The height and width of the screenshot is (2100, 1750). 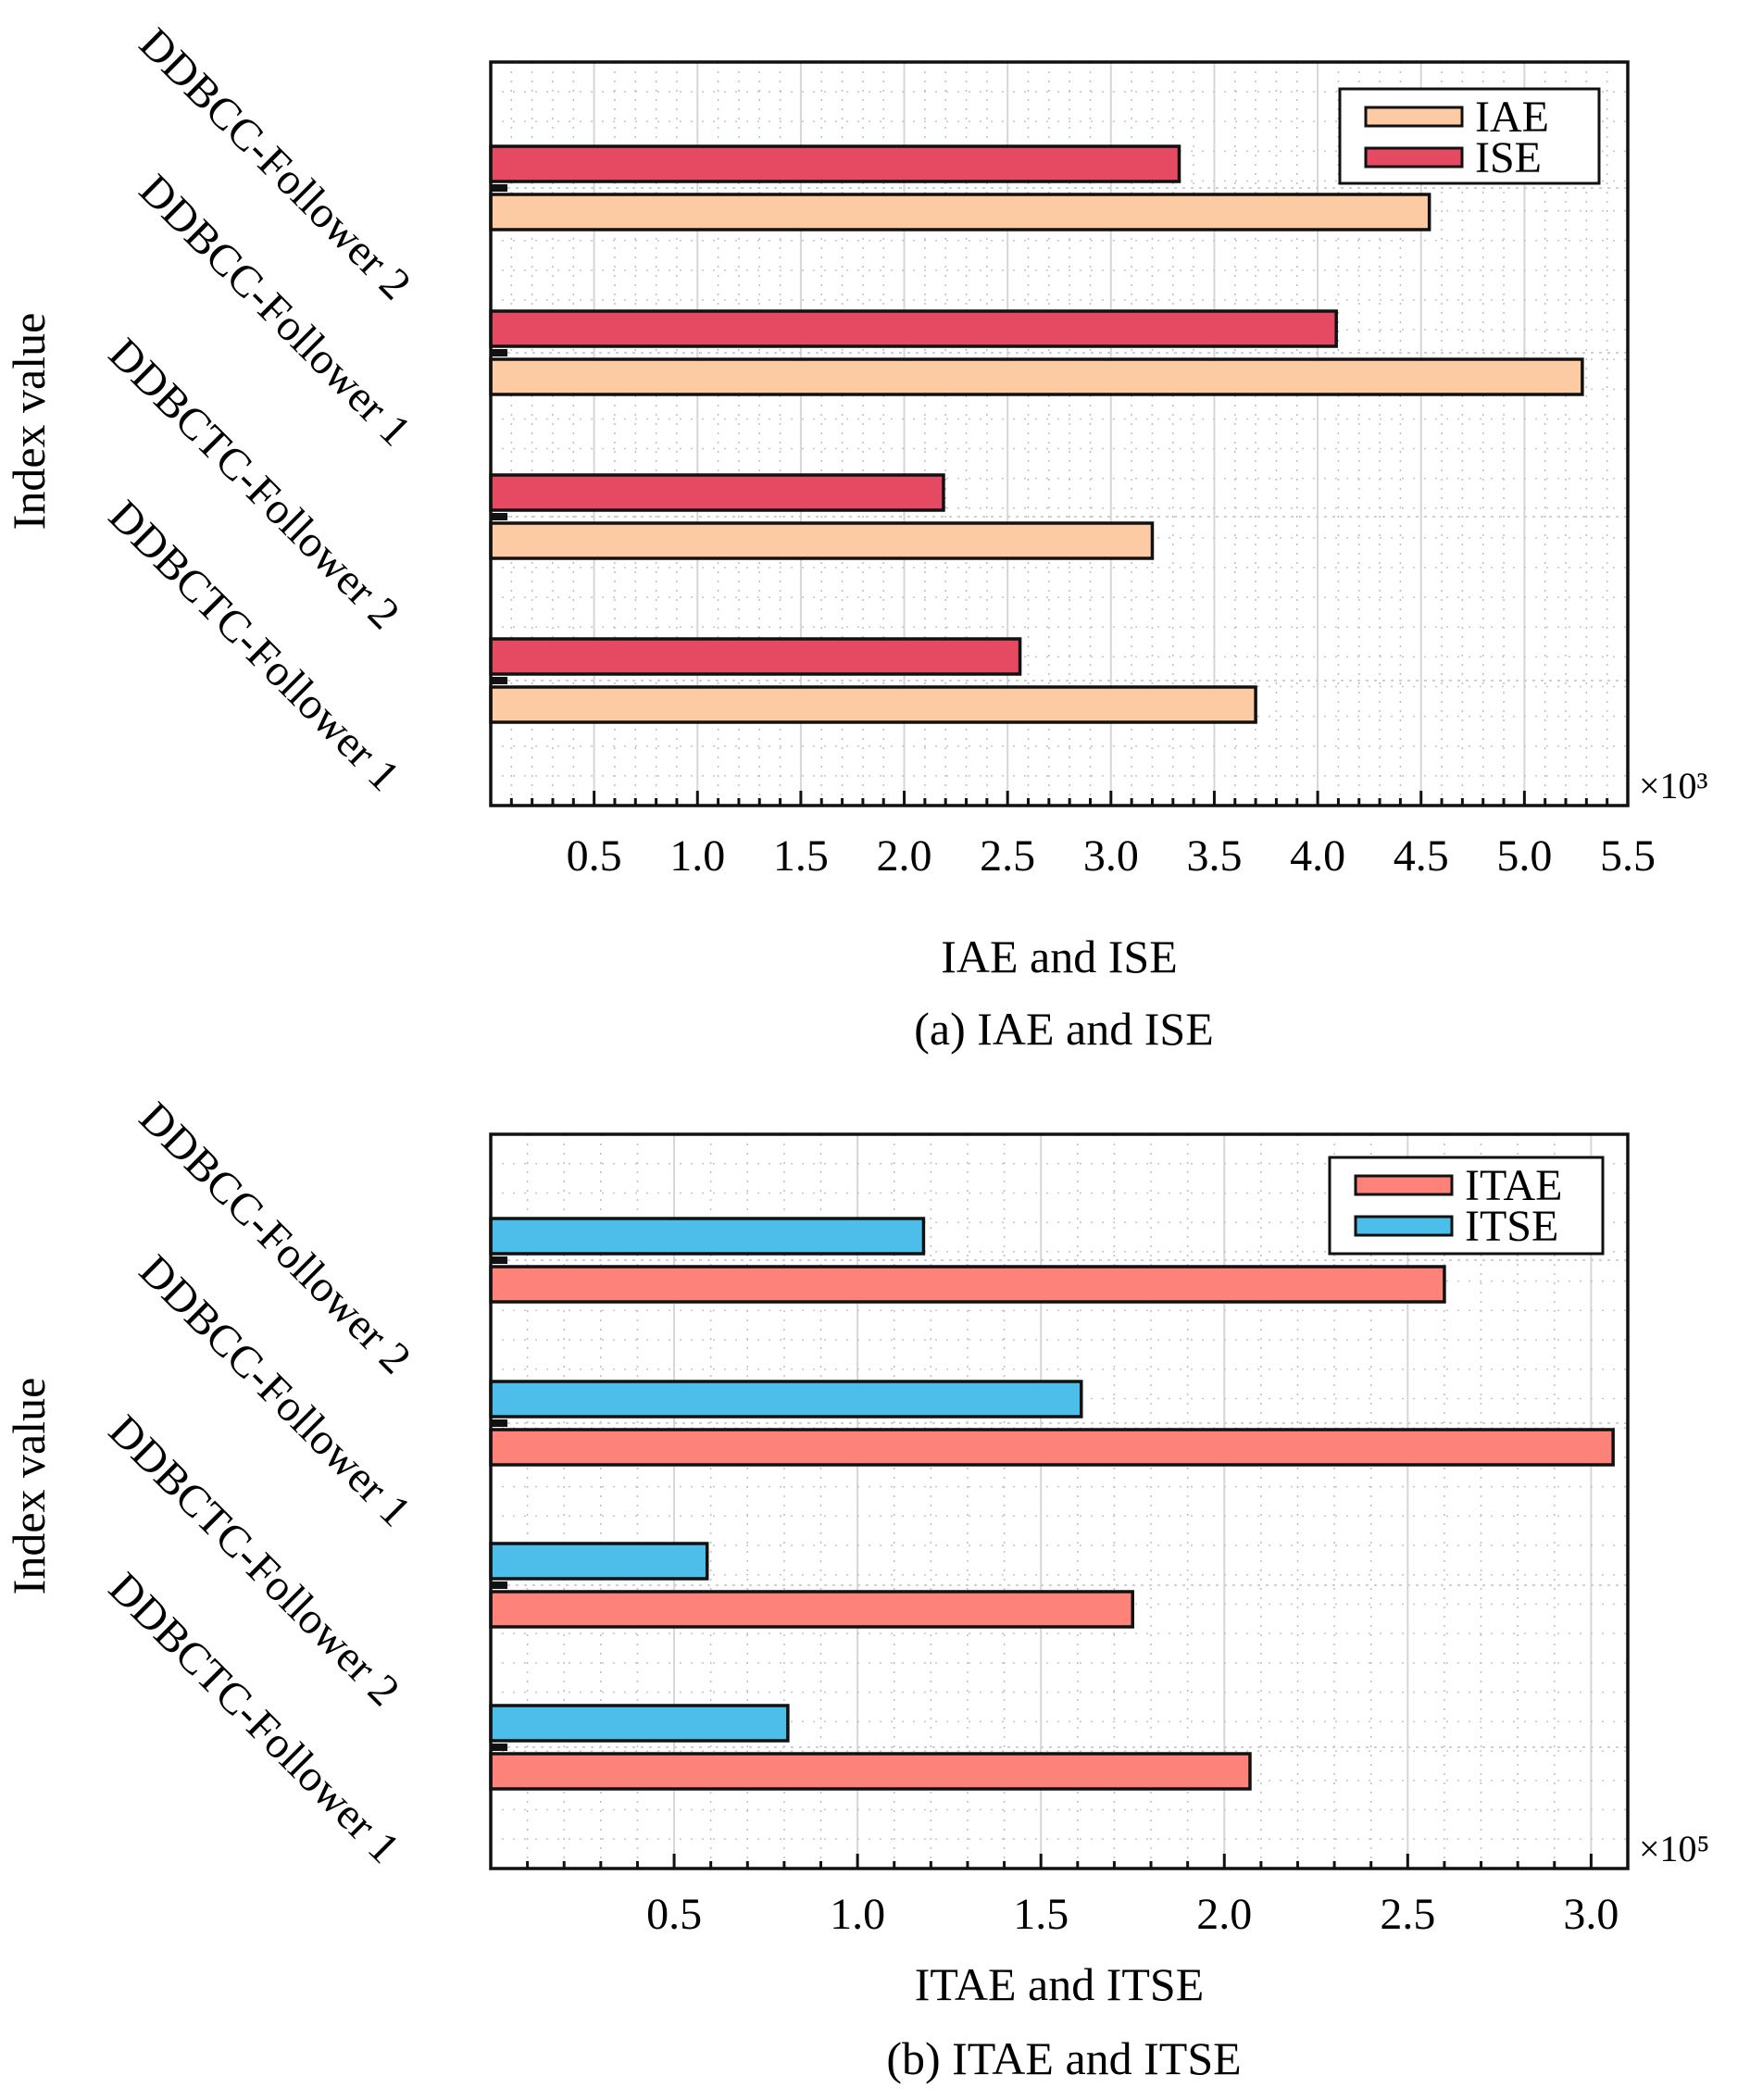 I want to click on x-tick-label: 5.0, so click(x=1524, y=856).